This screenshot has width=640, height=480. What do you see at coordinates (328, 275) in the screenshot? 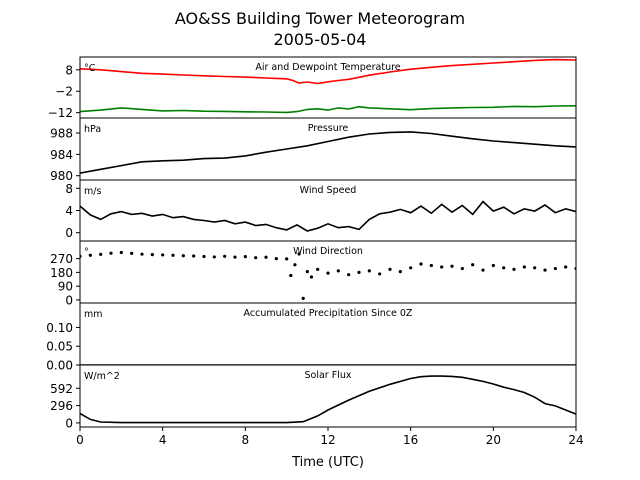
I see `panel-4-data` at bounding box center [328, 275].